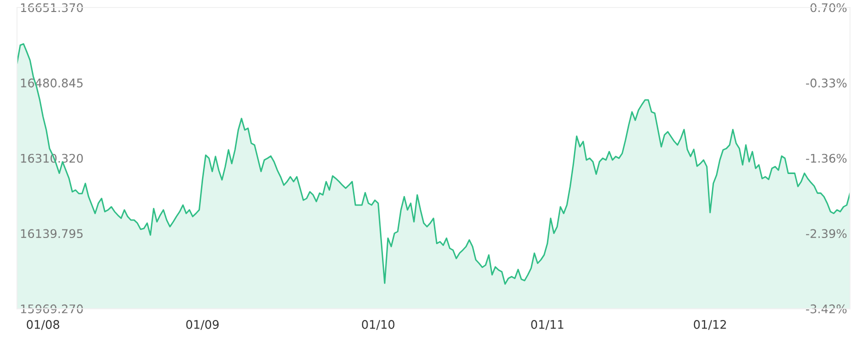 This screenshot has width=865, height=360. Describe the element at coordinates (826, 83) in the screenshot. I see `y2-tick-label: -0.33%` at that location.